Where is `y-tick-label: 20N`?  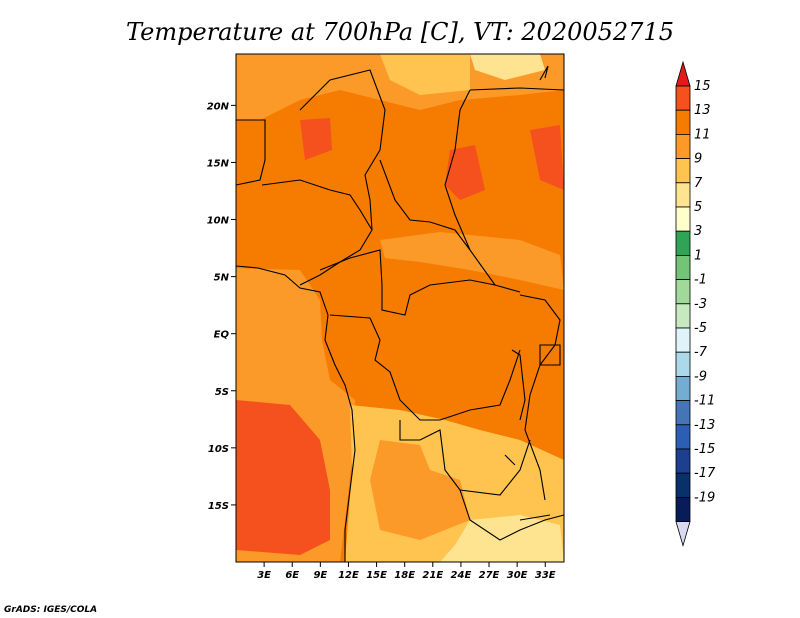 y-tick-label: 20N is located at coordinates (218, 106).